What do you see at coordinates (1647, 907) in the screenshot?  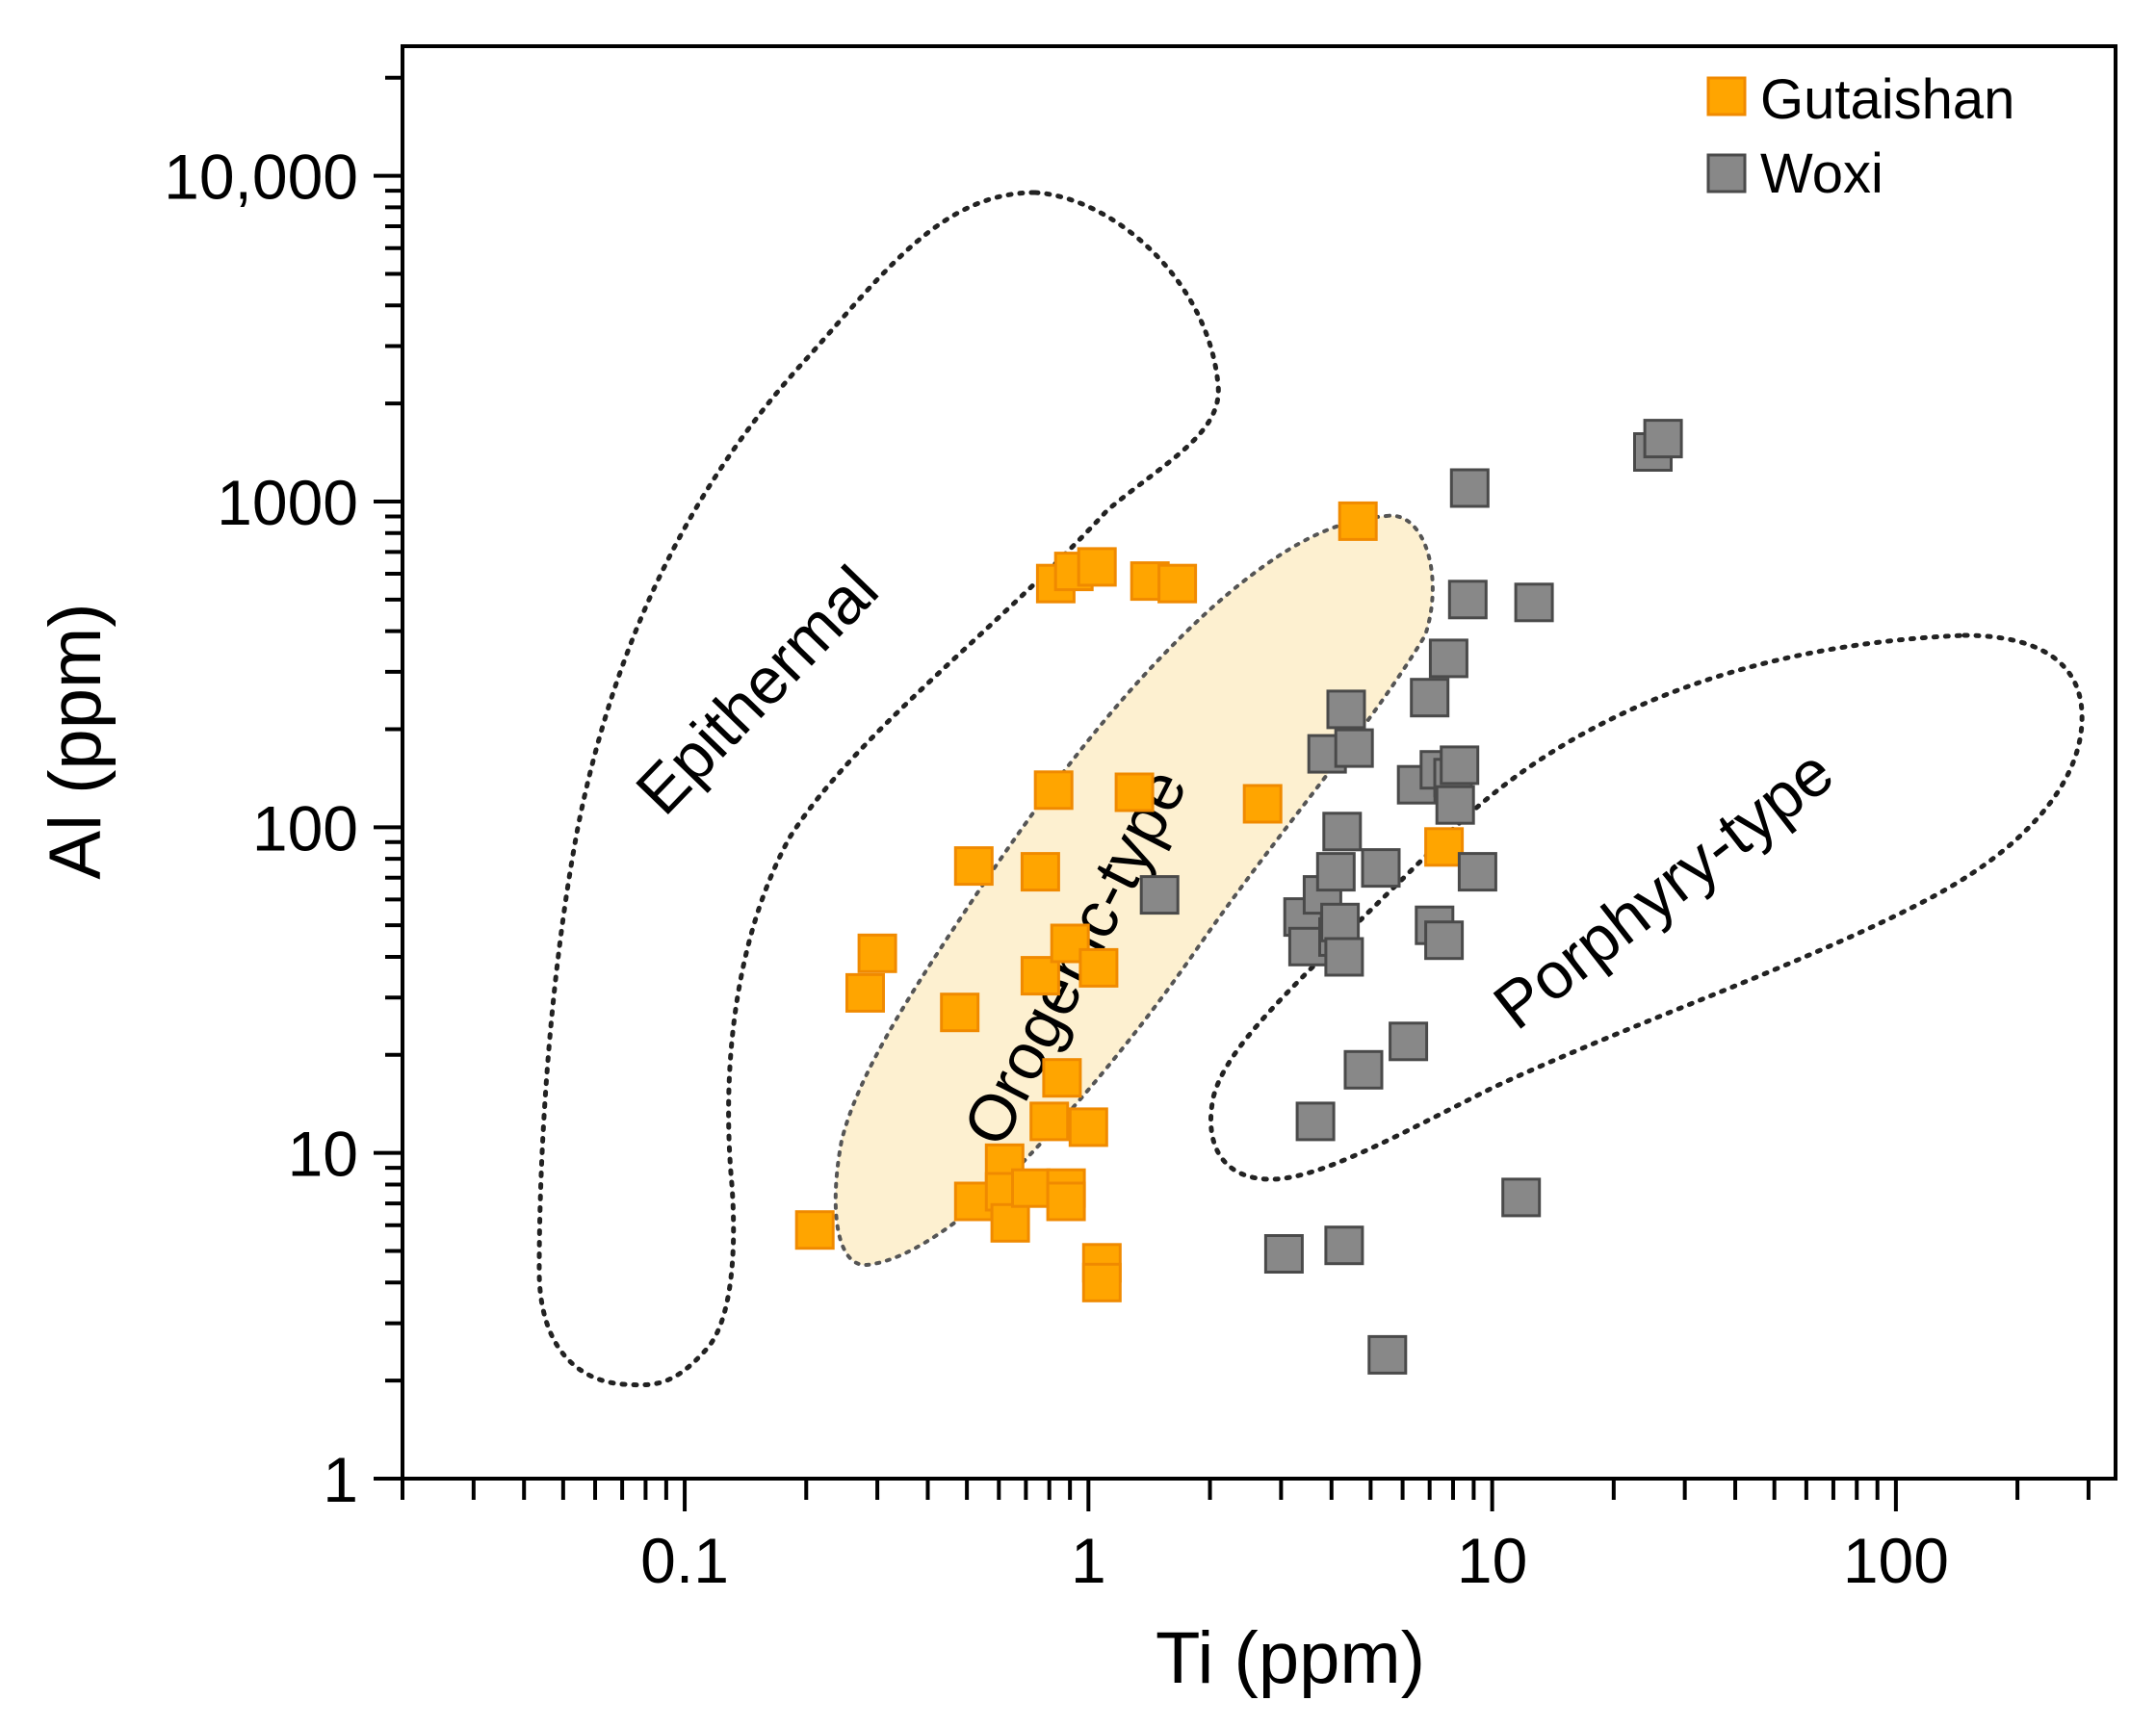 I see `region-porphyry-type` at bounding box center [1647, 907].